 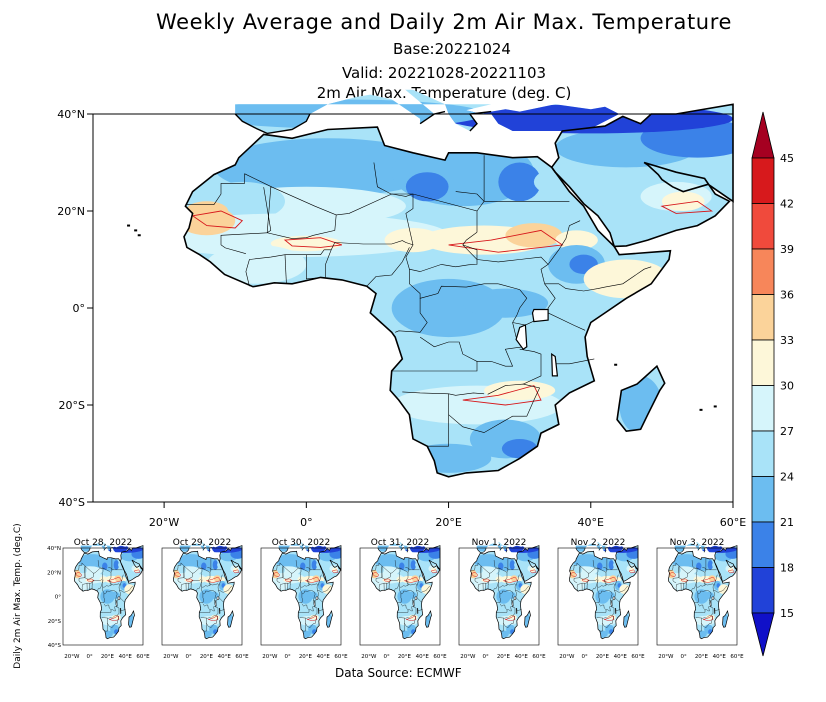 I want to click on colorbar-label: 18, so click(x=787, y=568).